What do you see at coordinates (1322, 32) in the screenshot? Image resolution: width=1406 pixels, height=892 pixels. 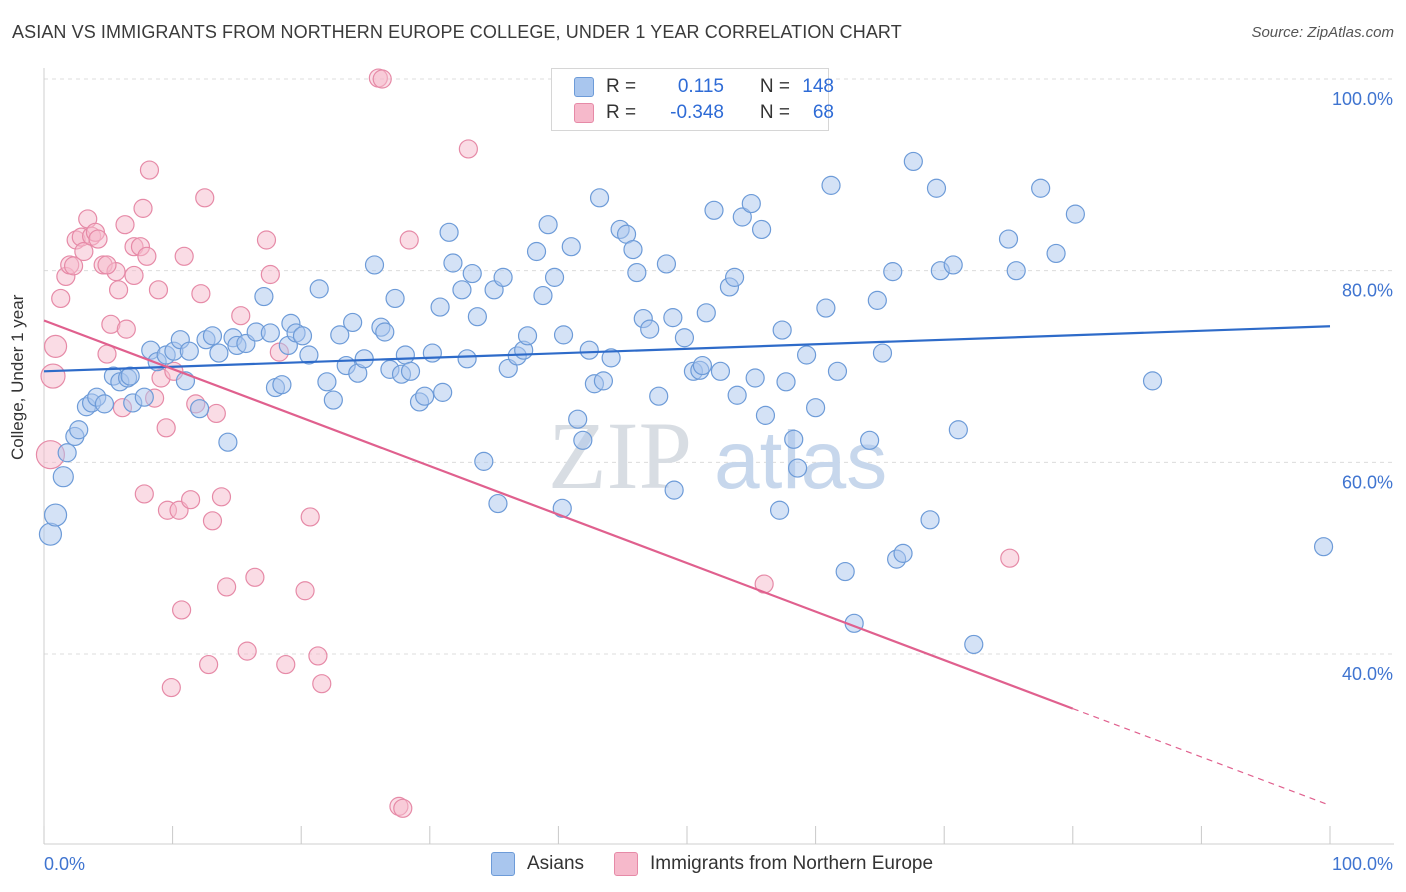 I see `source-label: Source: ZipAtlas.com` at bounding box center [1322, 32].